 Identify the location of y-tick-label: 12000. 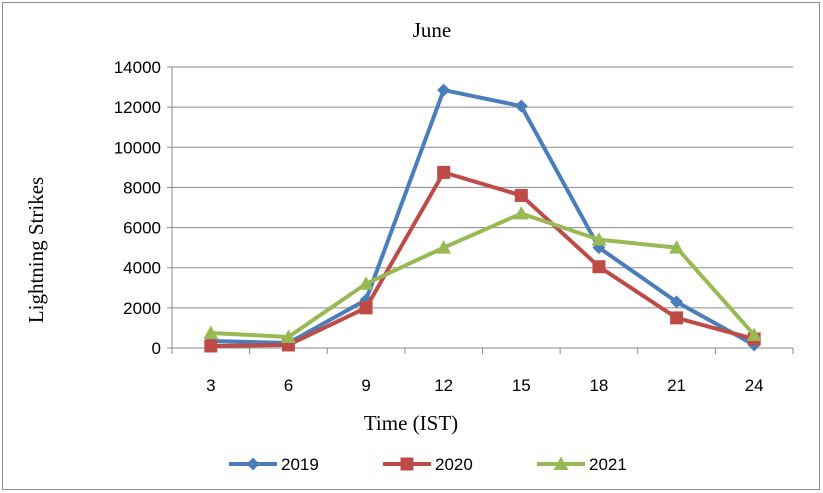
(137, 107).